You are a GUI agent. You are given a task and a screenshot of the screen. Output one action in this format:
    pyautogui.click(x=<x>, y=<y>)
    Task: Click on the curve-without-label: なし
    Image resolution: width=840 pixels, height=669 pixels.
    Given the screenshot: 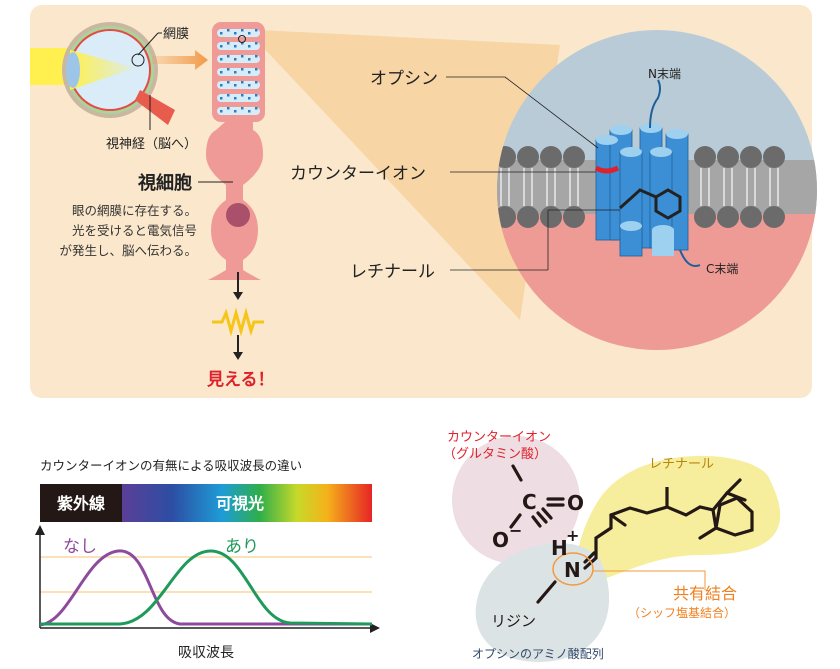 What is the action you would take?
    pyautogui.click(x=80, y=547)
    